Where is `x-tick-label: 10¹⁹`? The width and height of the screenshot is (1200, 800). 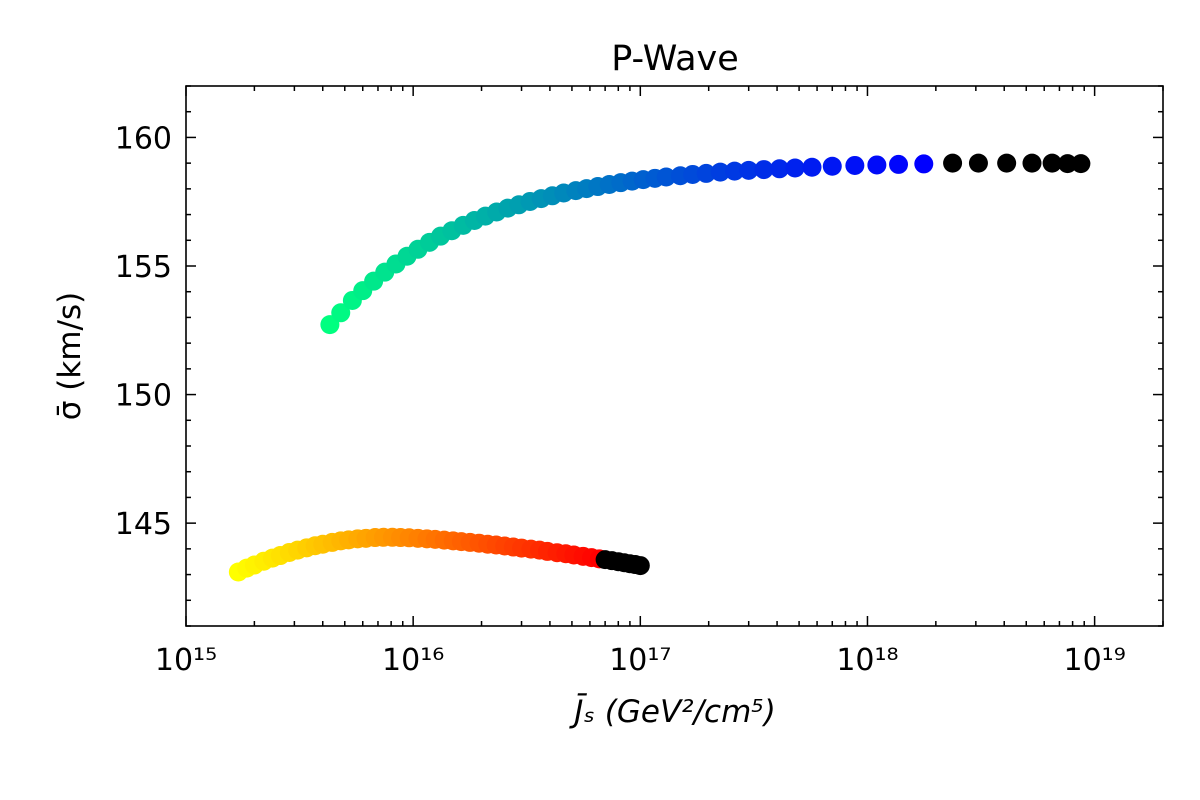
x-tick-label: 10¹⁹ is located at coordinates (1095, 660).